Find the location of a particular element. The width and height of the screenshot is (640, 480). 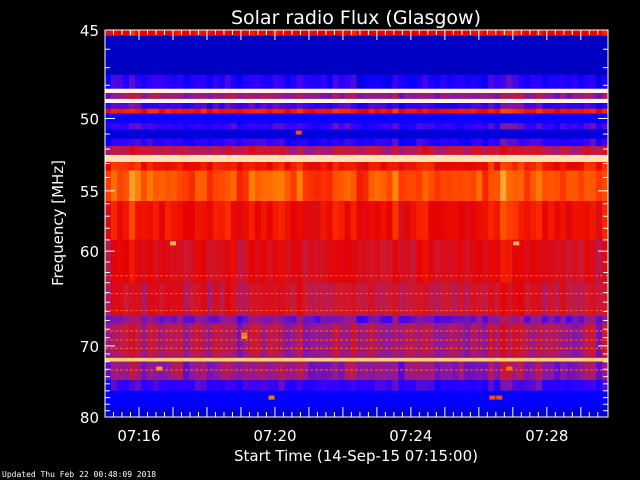

y-tick-label: 80 is located at coordinates (89, 418).